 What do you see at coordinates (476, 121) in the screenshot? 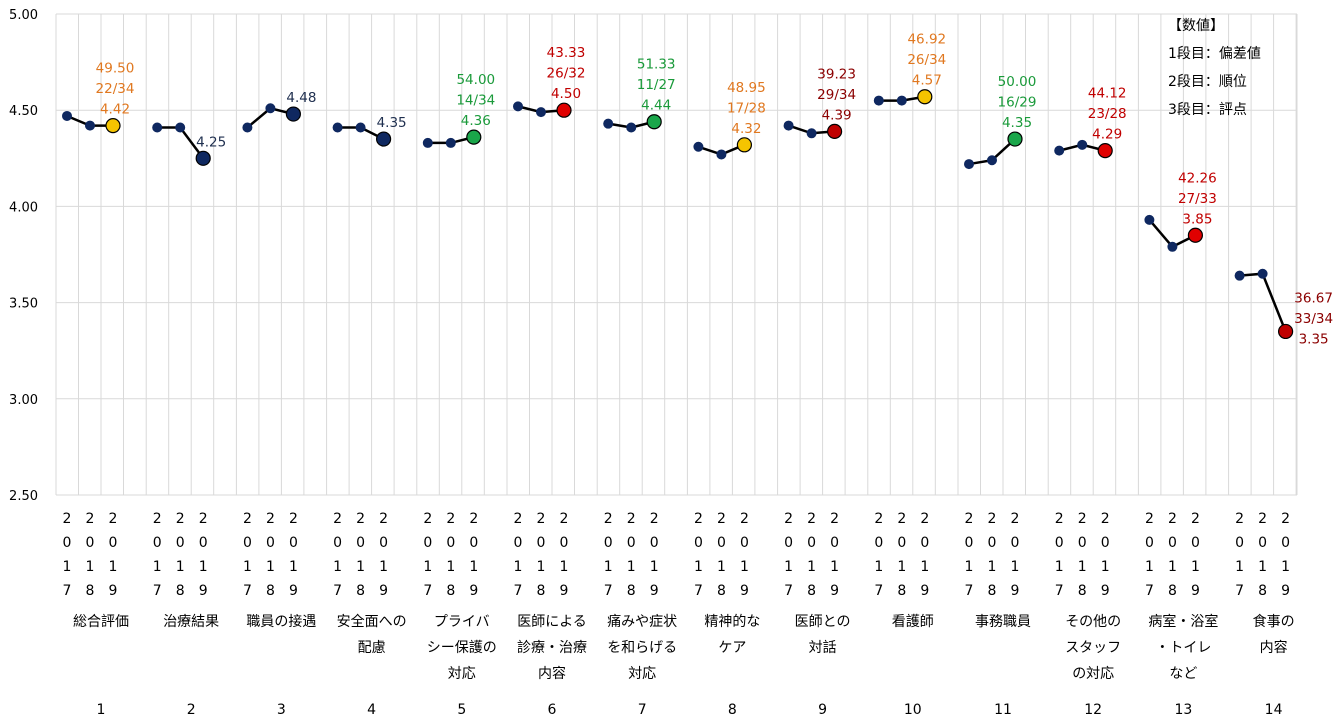
I see `data-label: 4.36` at bounding box center [476, 121].